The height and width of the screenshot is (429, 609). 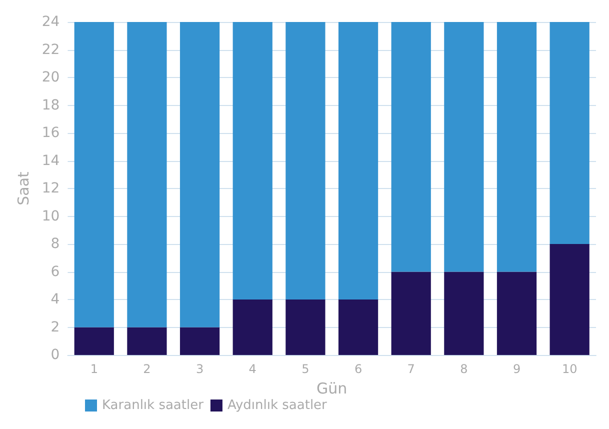 I want to click on y-tick-label: 6, so click(x=55, y=272).